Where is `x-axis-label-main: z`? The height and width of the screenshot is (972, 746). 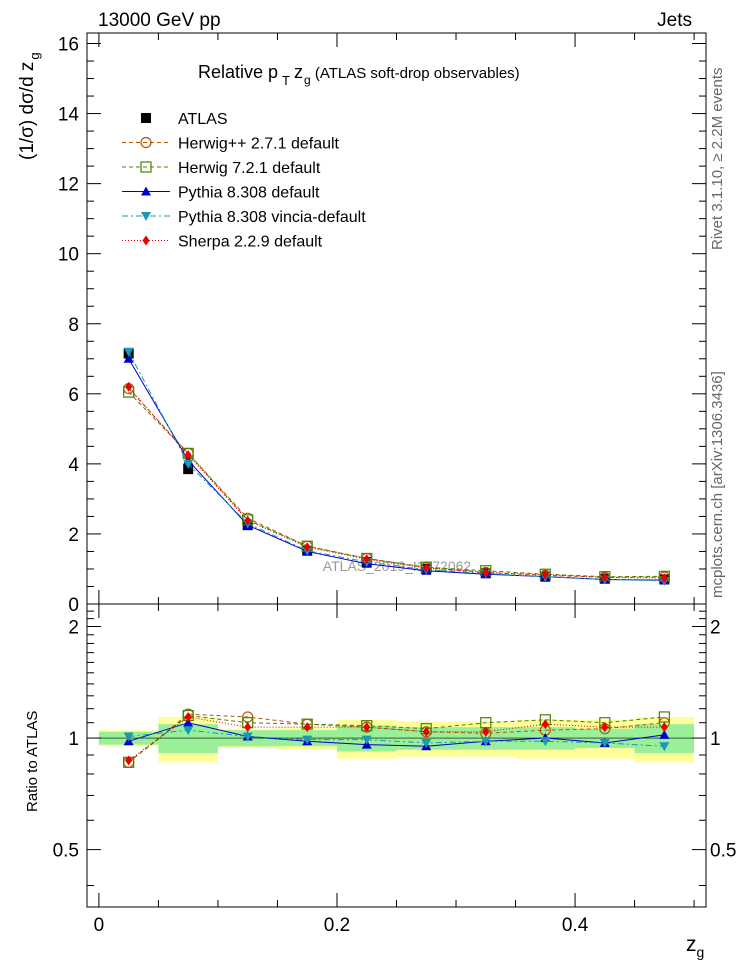 x-axis-label-main: z is located at coordinates (691, 944).